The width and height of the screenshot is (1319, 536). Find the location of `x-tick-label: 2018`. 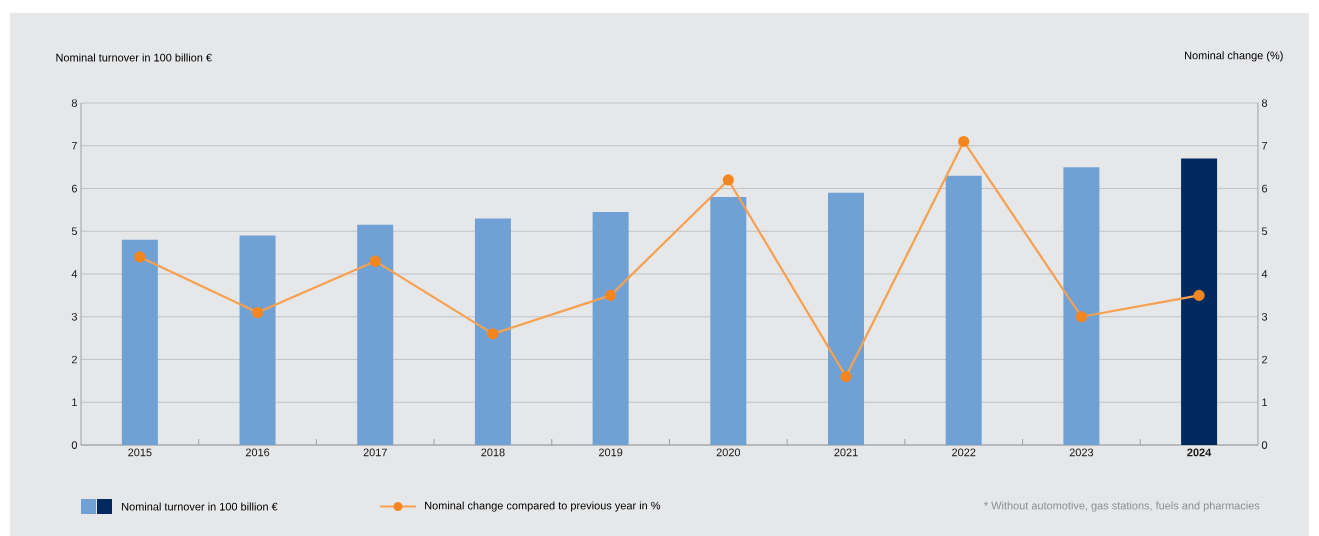

x-tick-label: 2018 is located at coordinates (493, 452).